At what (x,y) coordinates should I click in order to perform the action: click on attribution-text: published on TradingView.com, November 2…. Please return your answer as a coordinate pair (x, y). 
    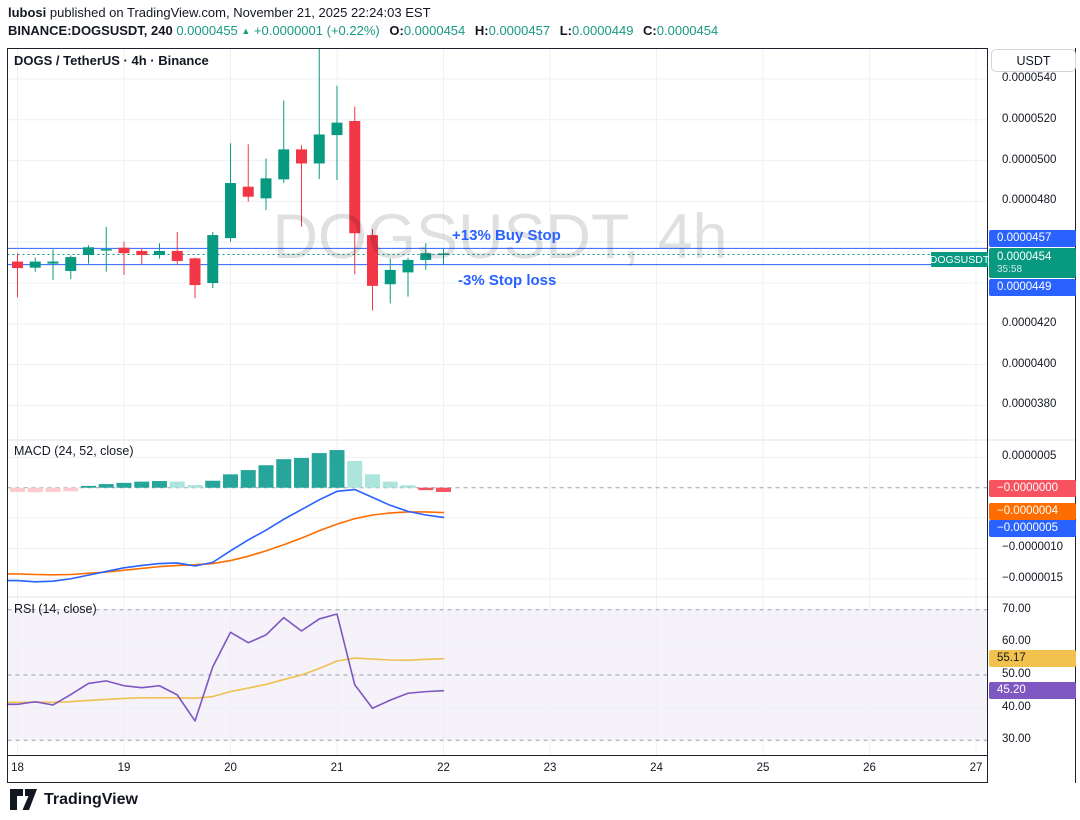
    Looking at the image, I should click on (238, 12).